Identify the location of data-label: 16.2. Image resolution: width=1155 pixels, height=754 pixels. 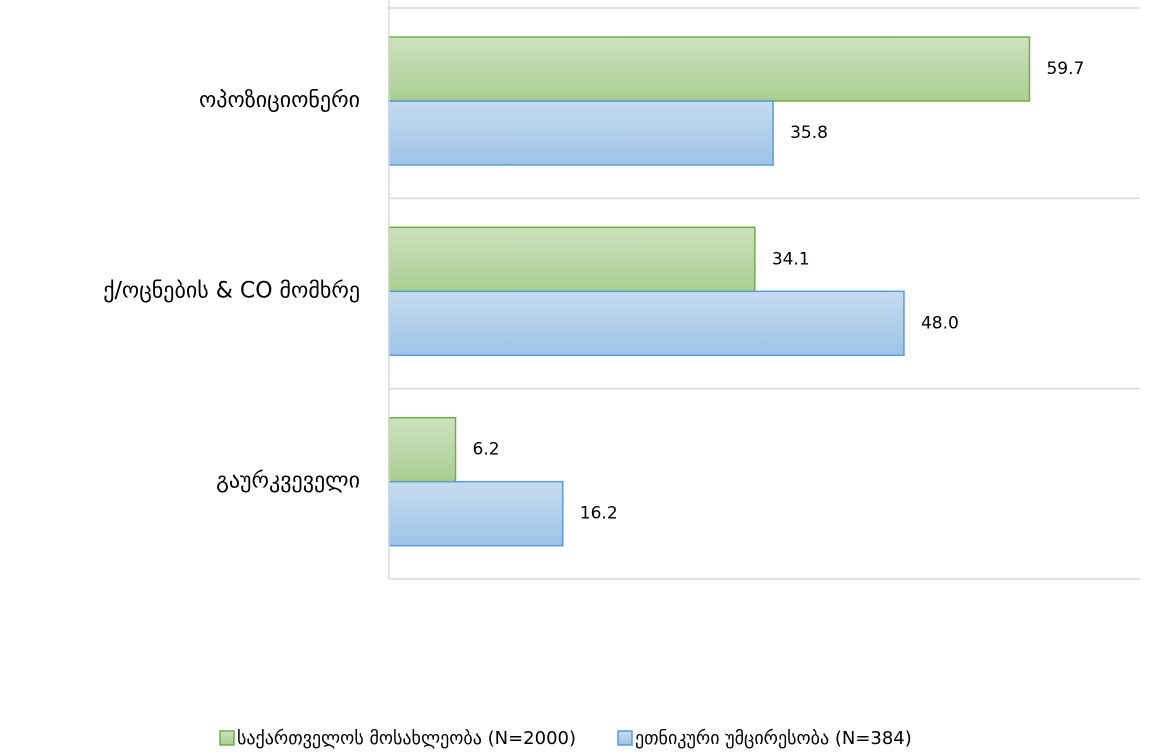
(599, 514).